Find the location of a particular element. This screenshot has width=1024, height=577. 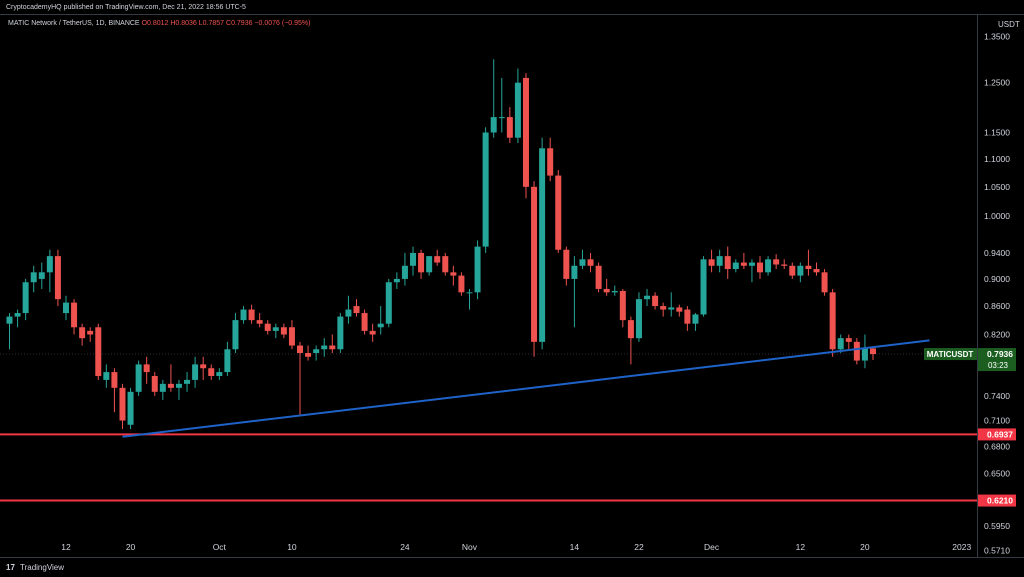

support-price-label: 0.6937 is located at coordinates (1000, 434).